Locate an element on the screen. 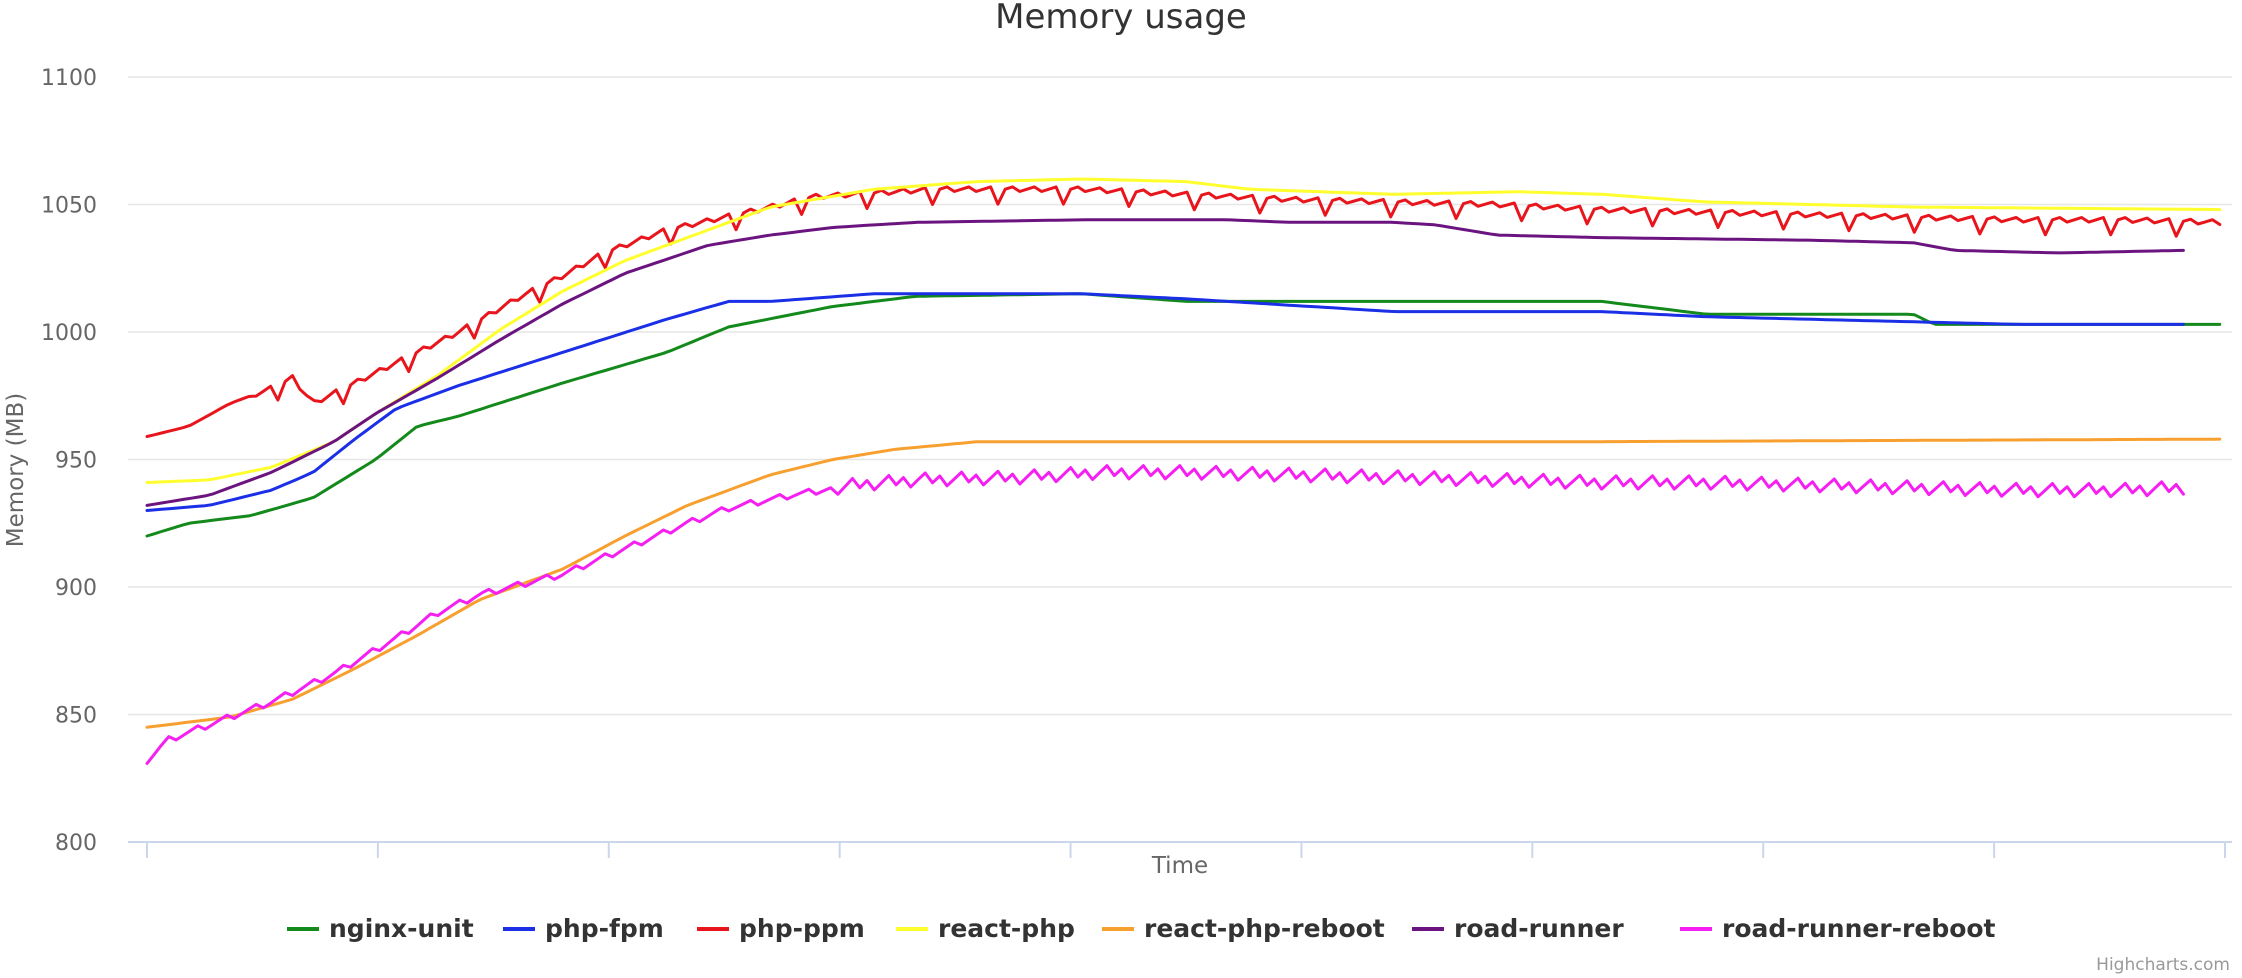  legend-item-road-runner-reboot: road-runner-reboot is located at coordinates (1838, 928).